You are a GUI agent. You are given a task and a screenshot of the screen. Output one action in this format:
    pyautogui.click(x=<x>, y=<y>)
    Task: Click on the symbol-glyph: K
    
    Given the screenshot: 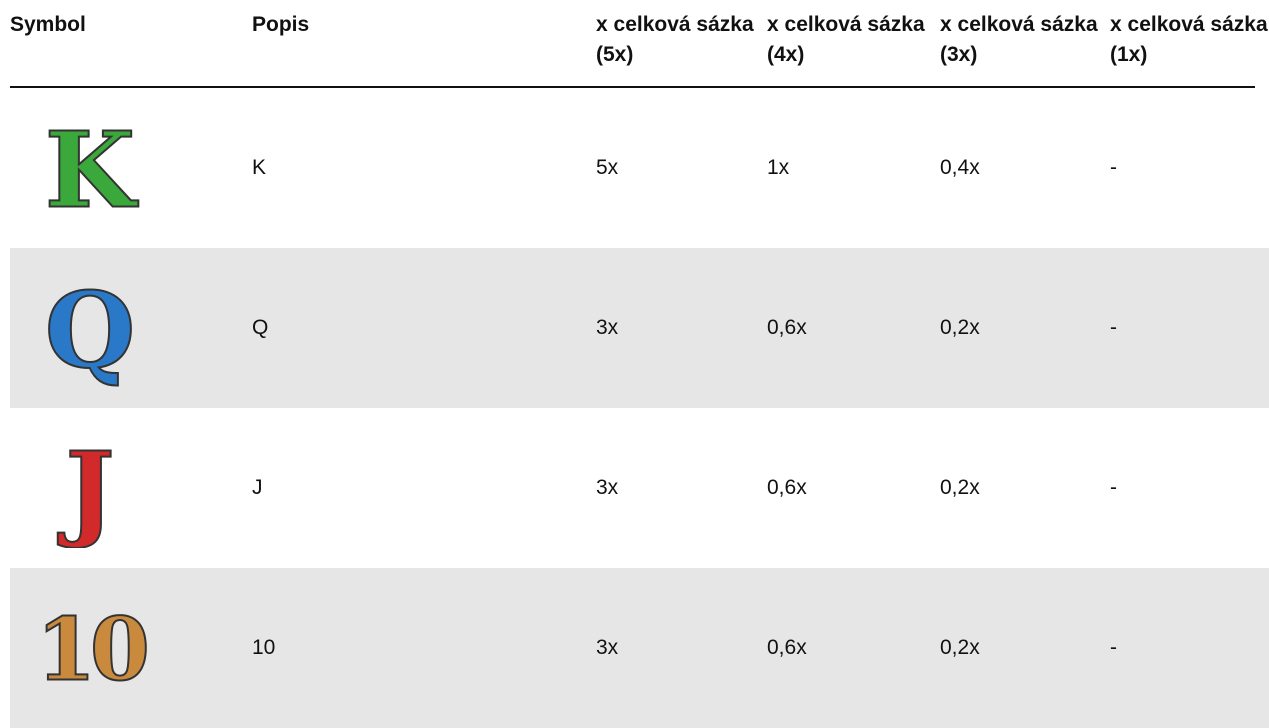 What is the action you would take?
    pyautogui.click(x=92, y=169)
    